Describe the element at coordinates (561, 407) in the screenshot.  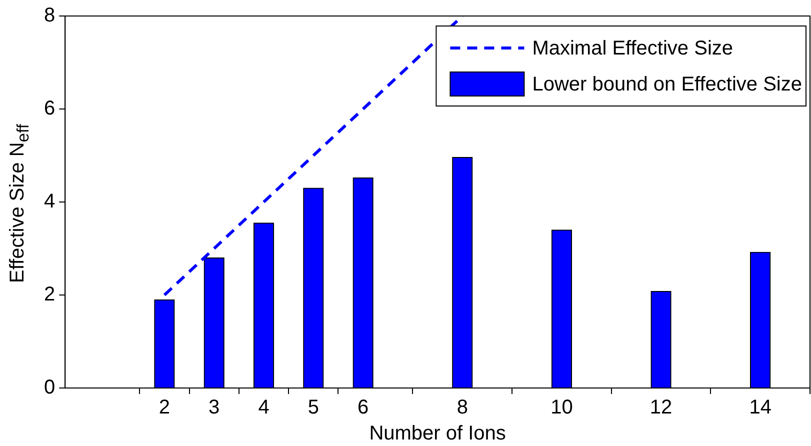
I see `x-tick-label: 10` at that location.